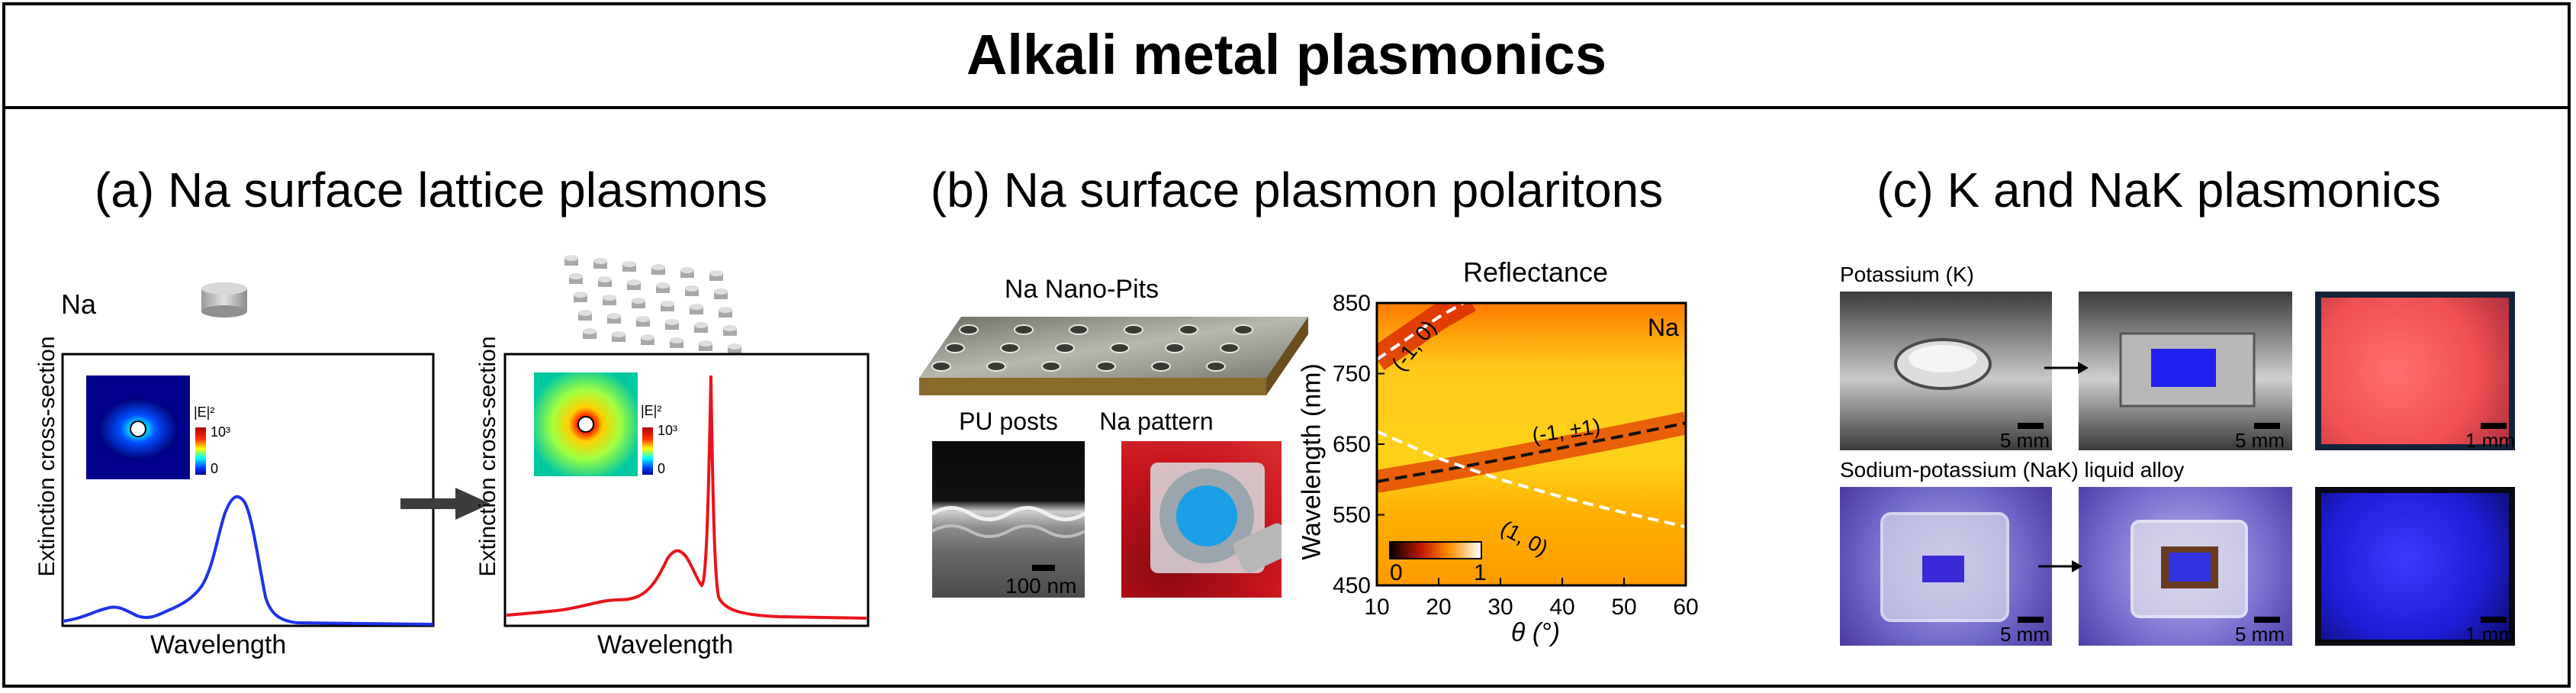 The image size is (2576, 693). I want to click on arrow-icon-row2, so click(2060, 566).